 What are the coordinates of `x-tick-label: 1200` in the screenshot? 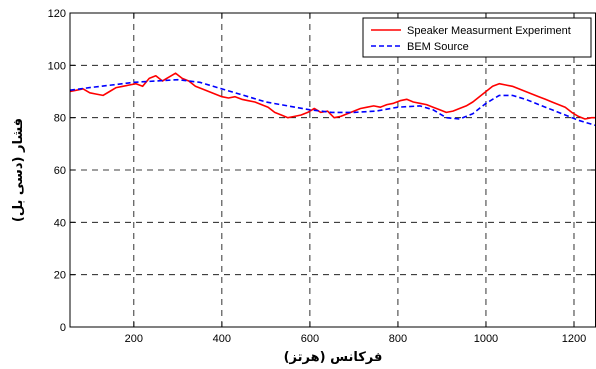 It's located at (574, 339).